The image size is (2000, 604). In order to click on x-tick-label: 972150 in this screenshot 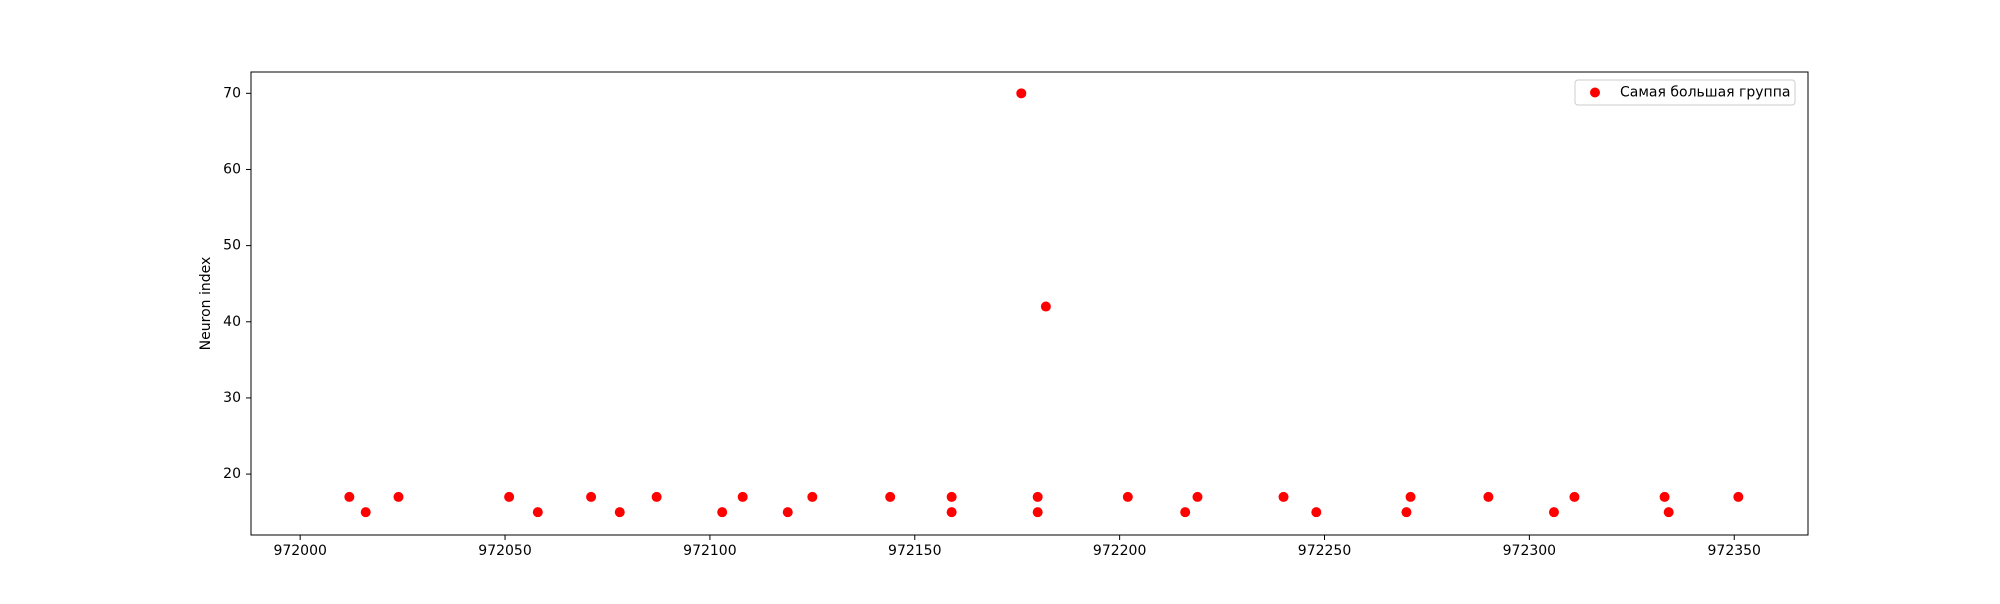, I will do `click(914, 551)`.